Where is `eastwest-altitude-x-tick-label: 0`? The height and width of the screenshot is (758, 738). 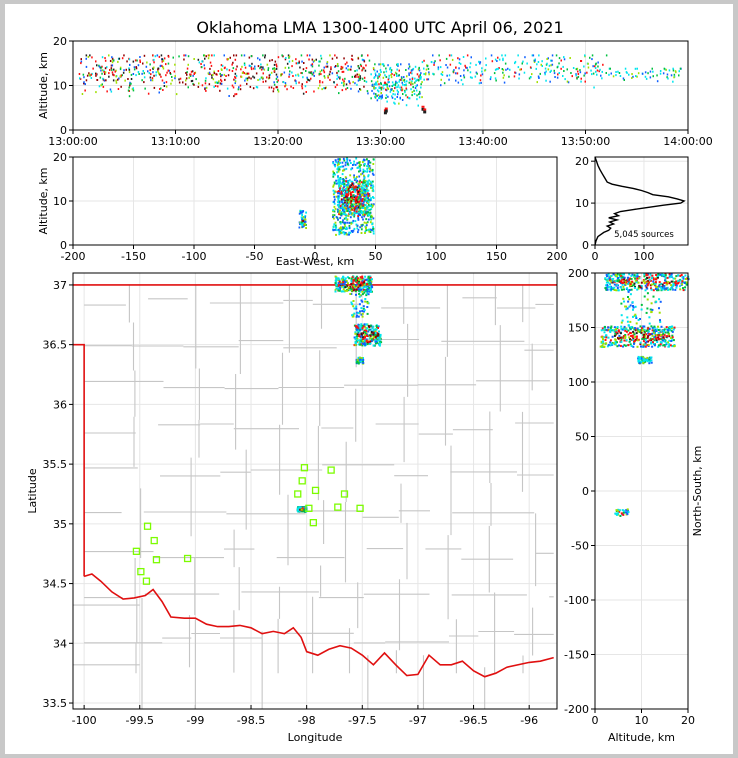 eastwest-altitude-x-tick-label: 0 is located at coordinates (315, 256).